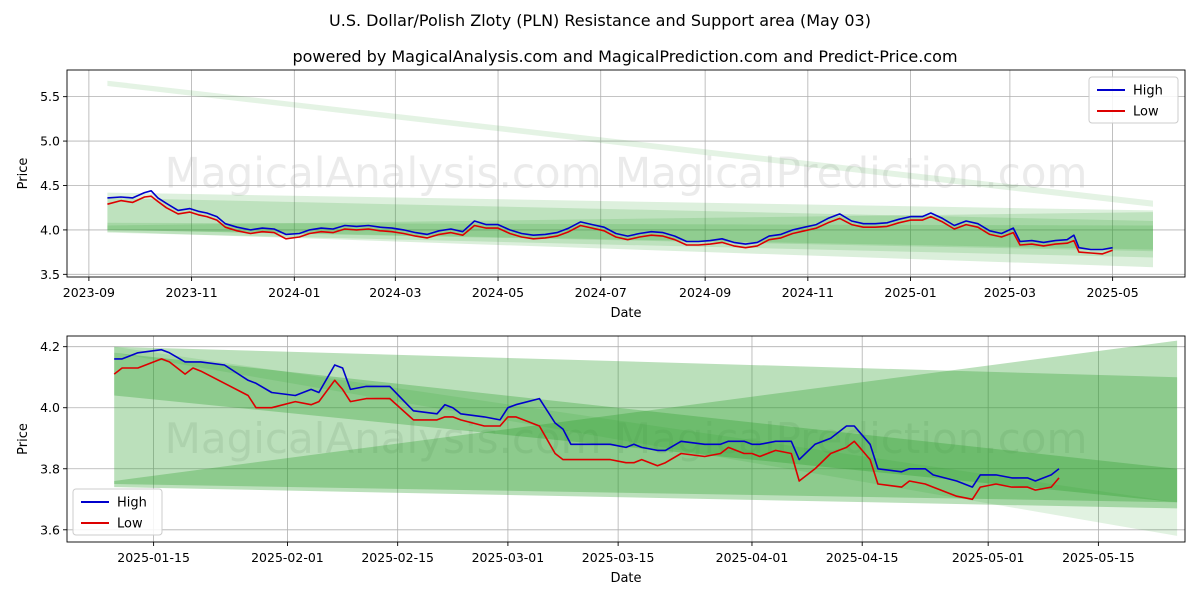 The image size is (1200, 600). What do you see at coordinates (191, 292) in the screenshot?
I see `x-tick-label: 2023-11` at bounding box center [191, 292].